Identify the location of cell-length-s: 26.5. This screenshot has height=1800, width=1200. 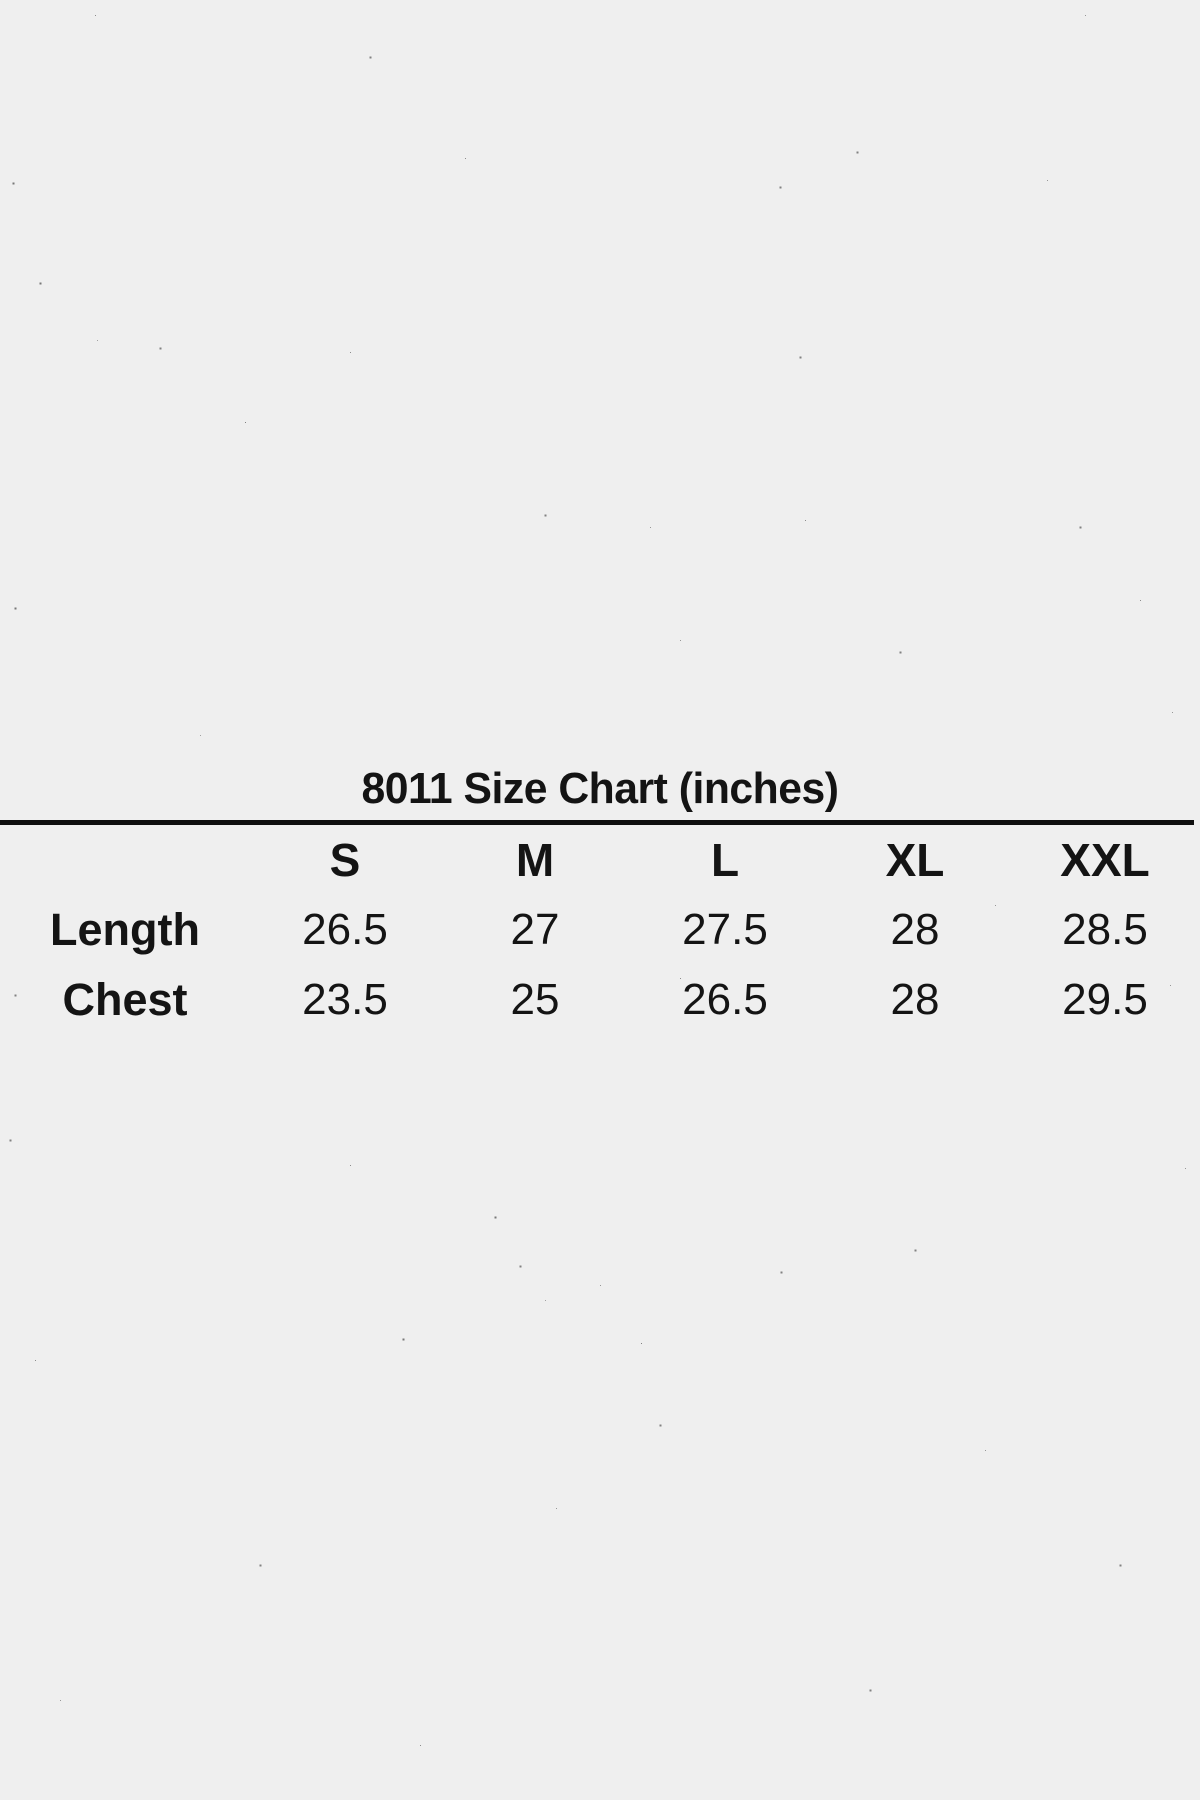
(345, 929).